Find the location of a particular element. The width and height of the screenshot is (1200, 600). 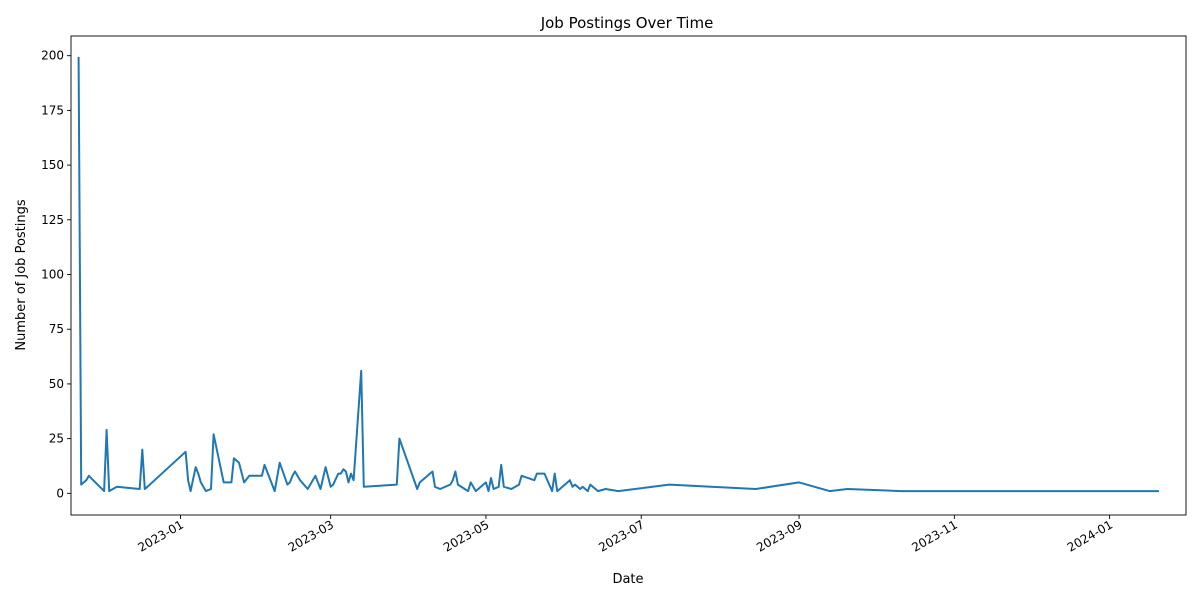

y-tick-label: 125 is located at coordinates (52, 220).